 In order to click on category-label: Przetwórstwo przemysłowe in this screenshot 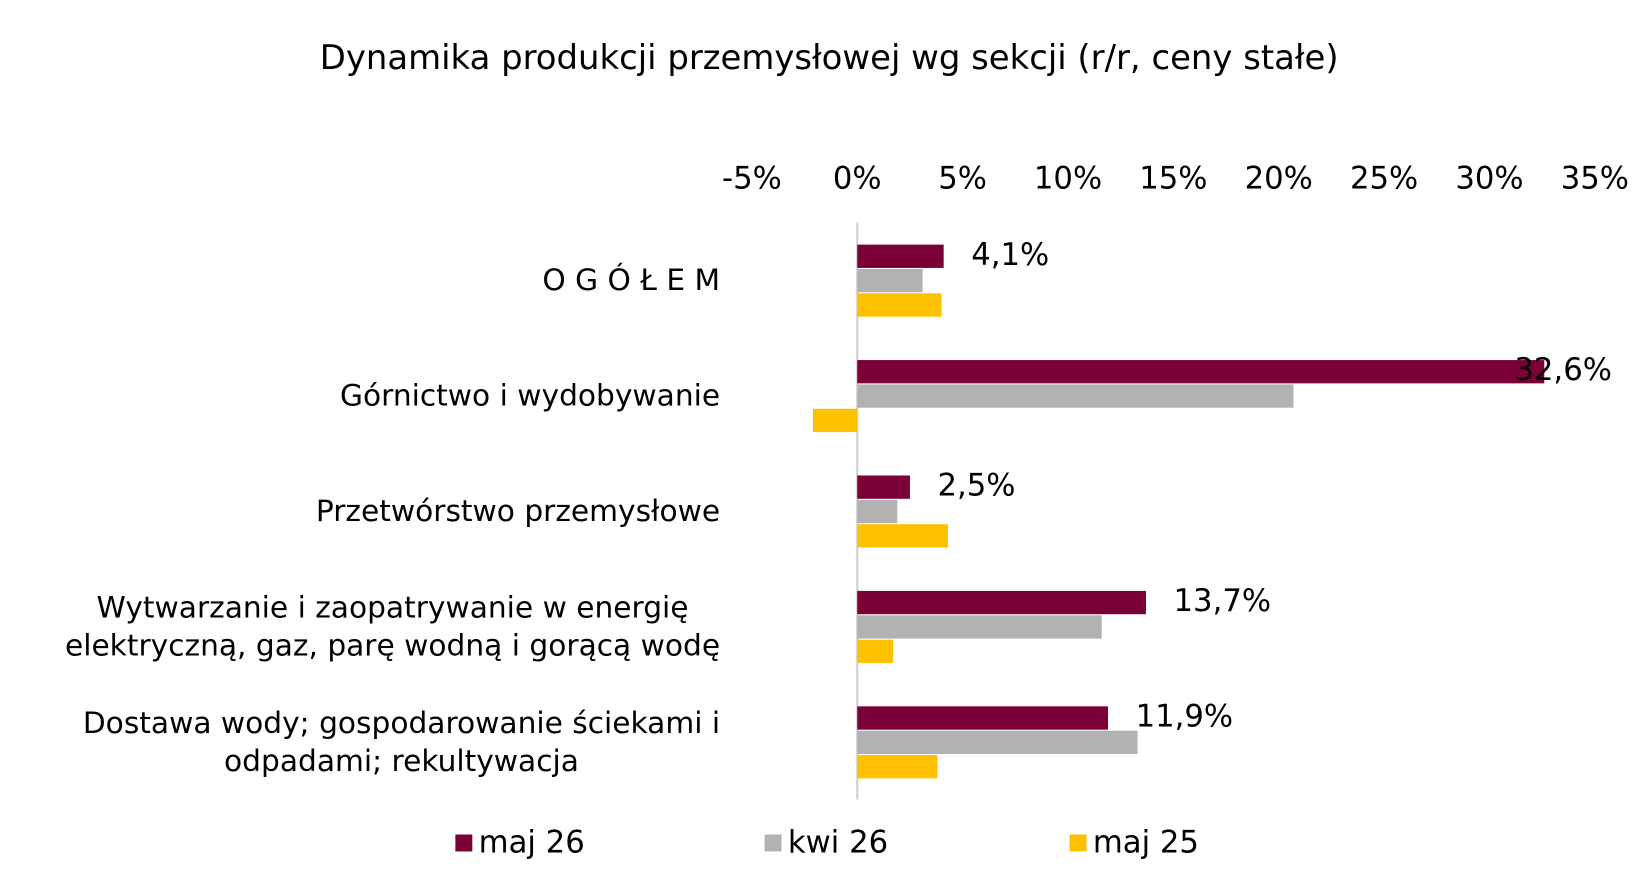, I will do `click(518, 511)`.